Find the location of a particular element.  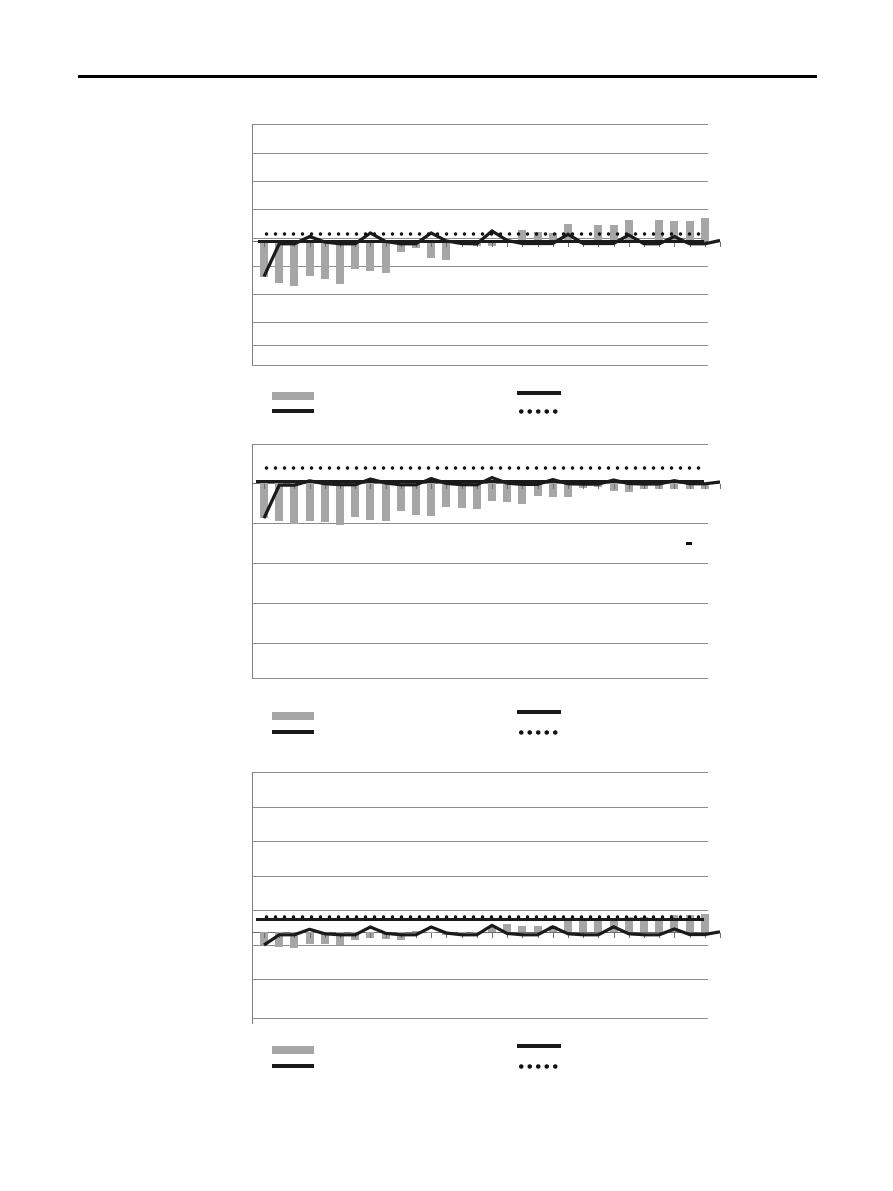

chart-1-plot is located at coordinates (486, 245).